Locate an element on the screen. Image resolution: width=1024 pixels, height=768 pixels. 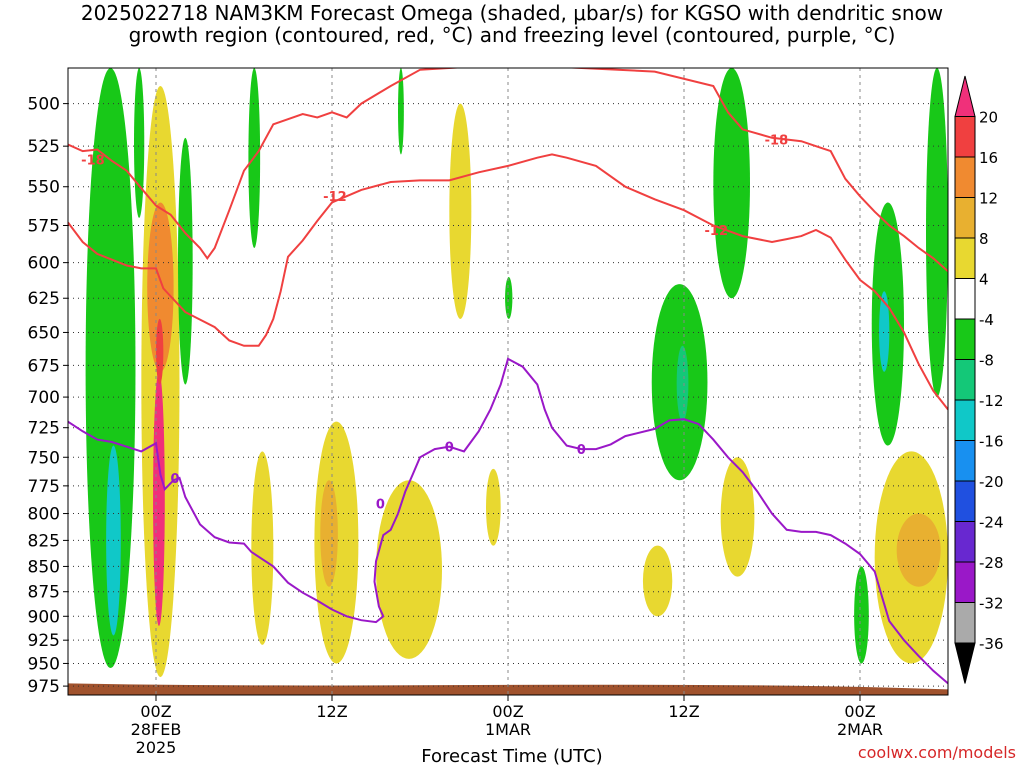
y-tick-label-925: 925 is located at coordinates (44, 641).